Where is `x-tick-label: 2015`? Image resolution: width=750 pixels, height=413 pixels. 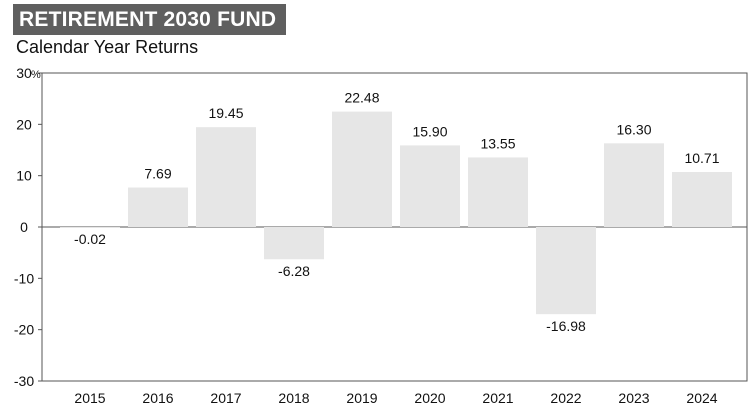
x-tick-label: 2015 is located at coordinates (89, 398).